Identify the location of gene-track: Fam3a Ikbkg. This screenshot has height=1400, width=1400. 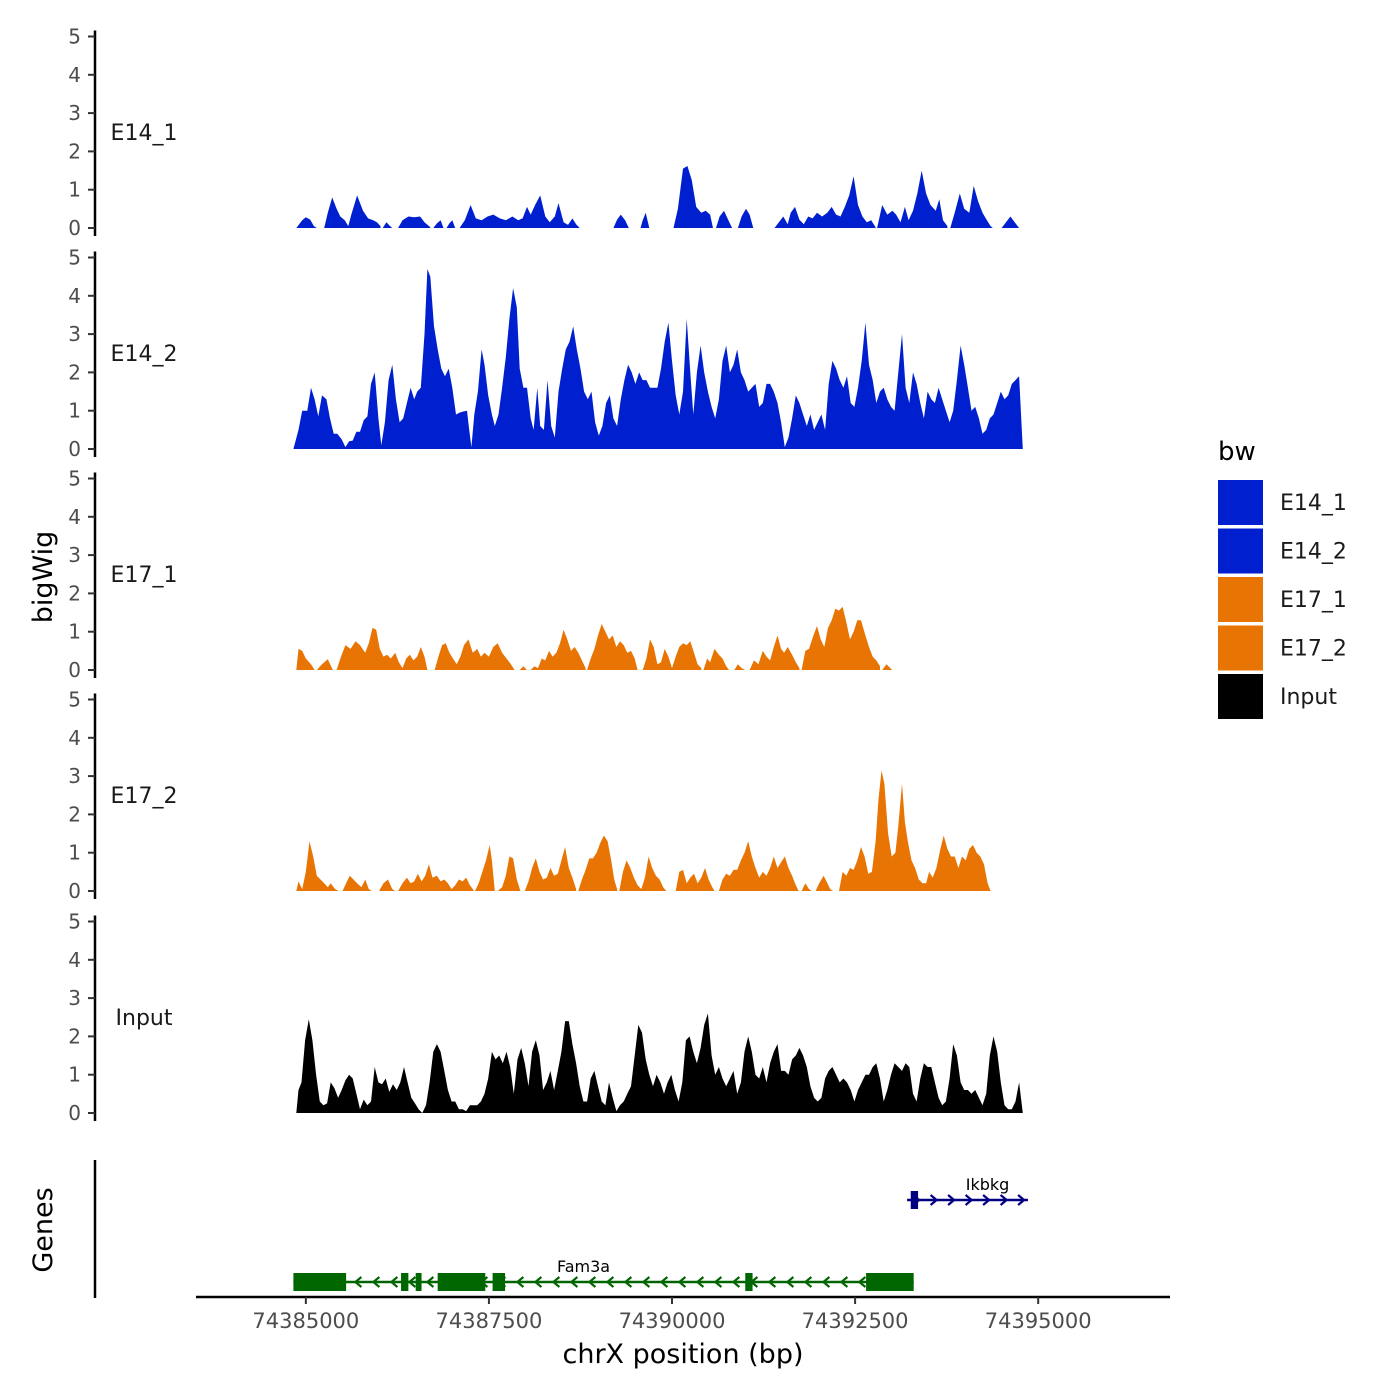
(560, 1229).